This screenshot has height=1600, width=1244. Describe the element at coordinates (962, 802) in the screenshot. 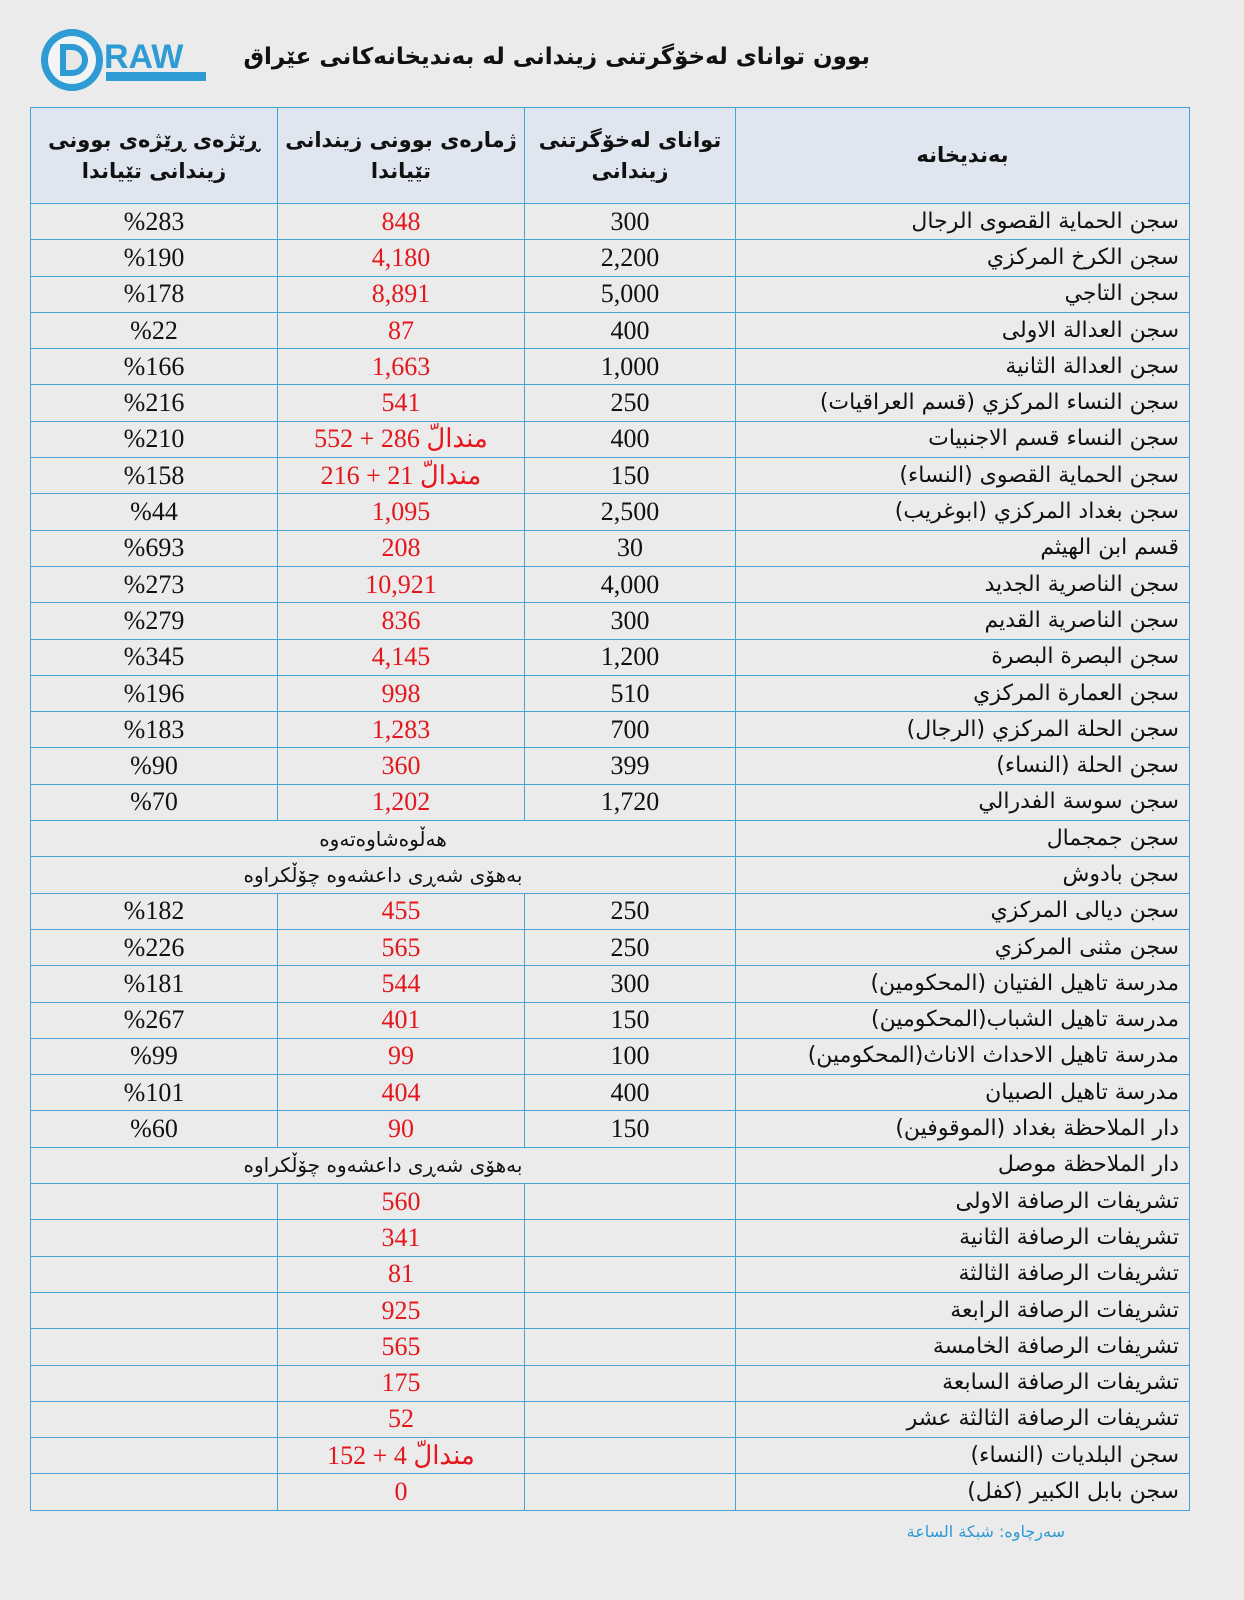

I see `prison-name-cell: سجن سوسة الفدرالي` at that location.